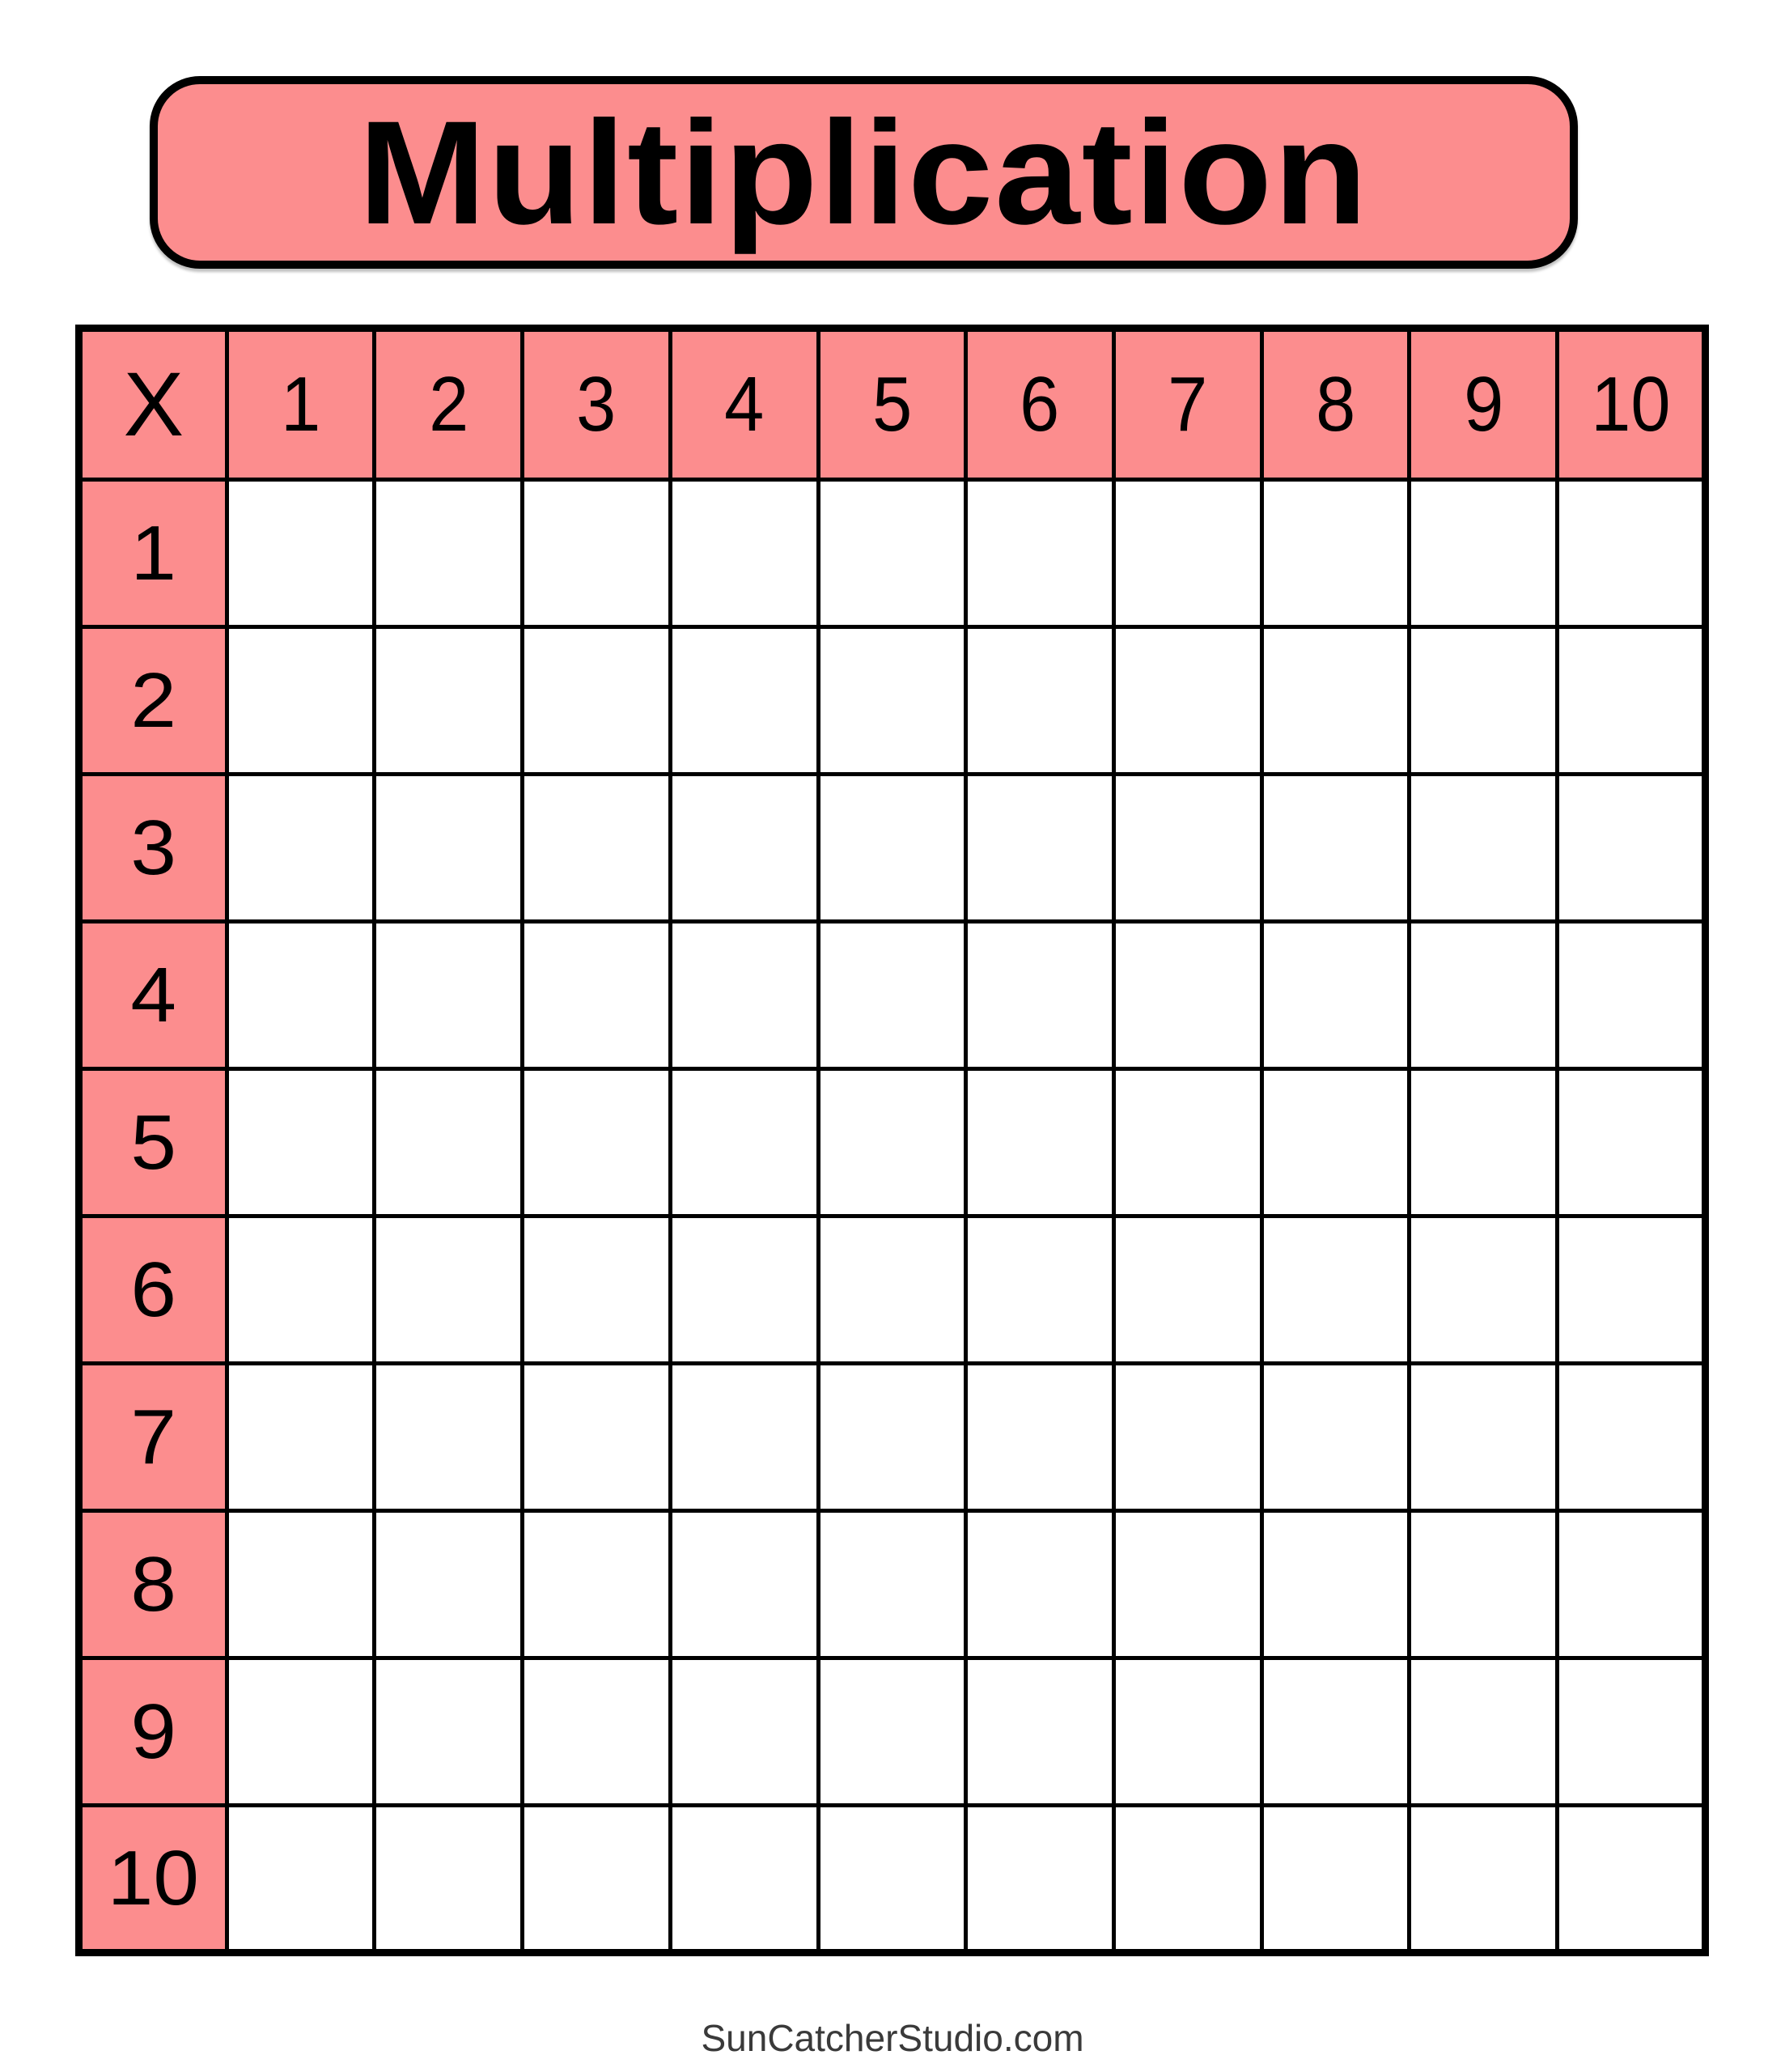  Describe the element at coordinates (153, 847) in the screenshot. I see `row-header-label: 3` at that location.